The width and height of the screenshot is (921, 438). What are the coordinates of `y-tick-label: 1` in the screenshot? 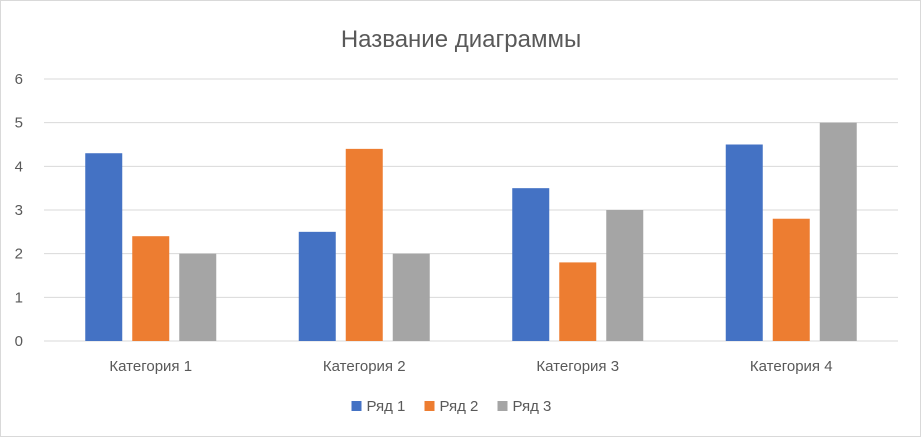 It's located at (19, 297).